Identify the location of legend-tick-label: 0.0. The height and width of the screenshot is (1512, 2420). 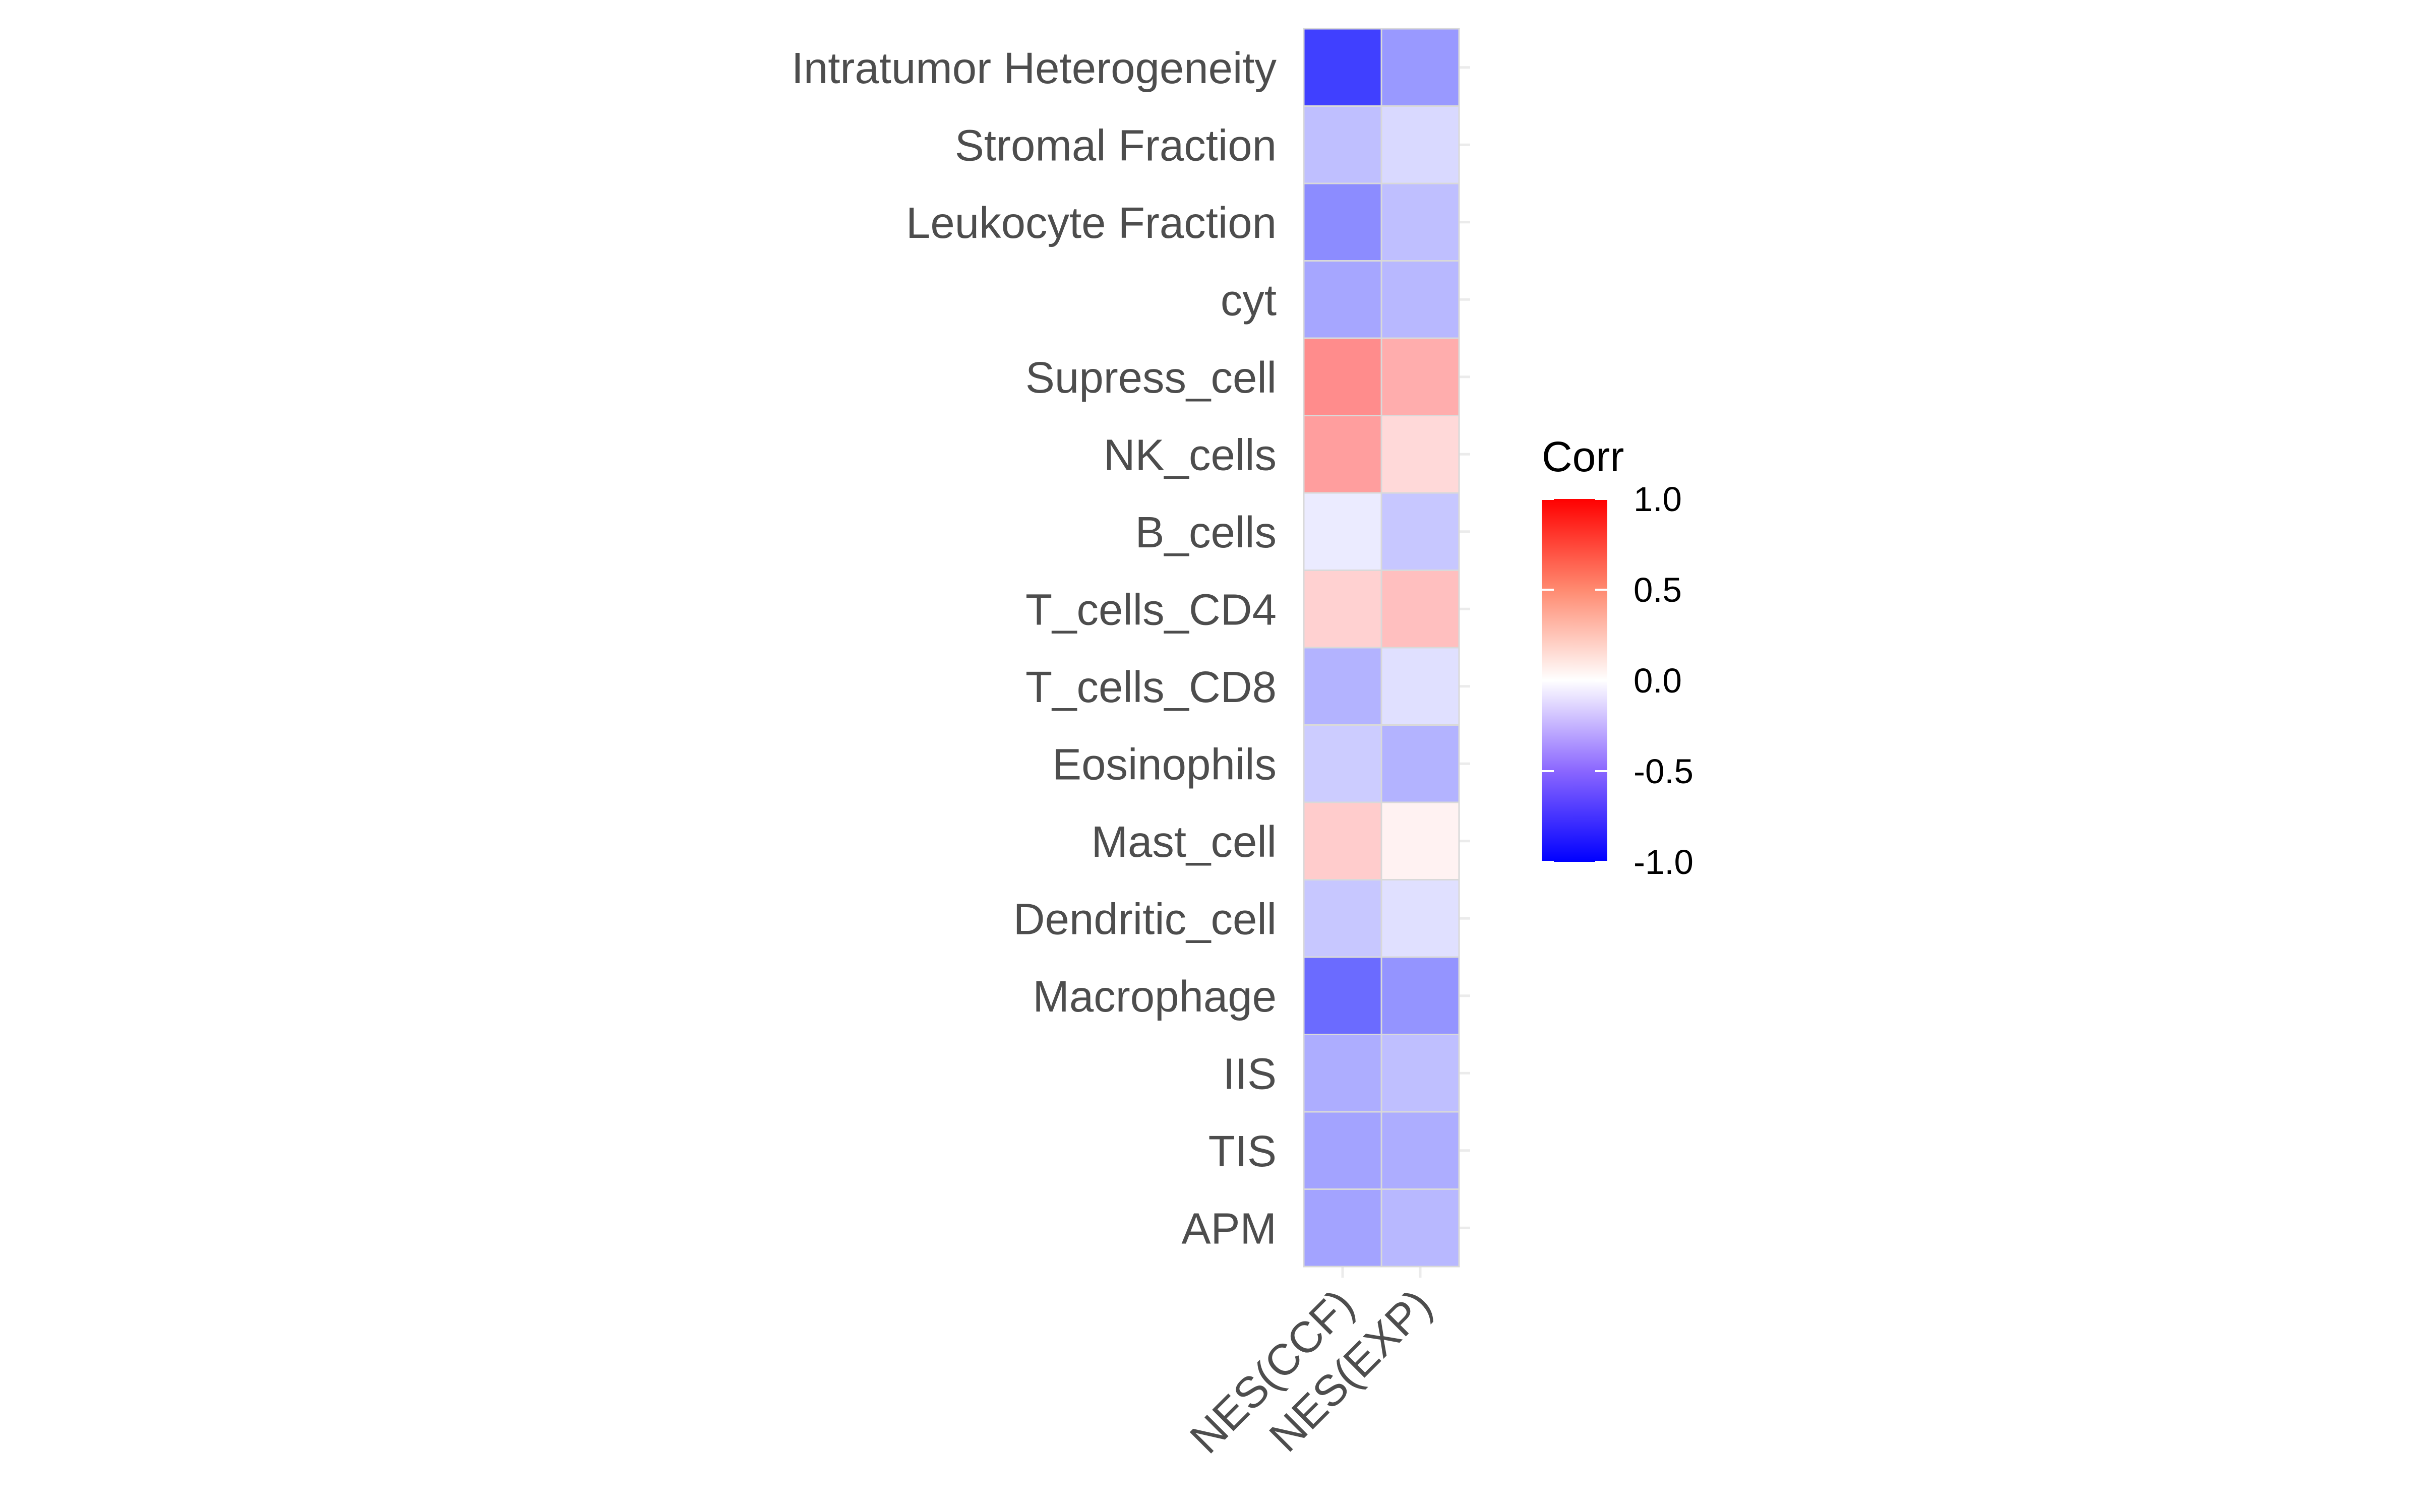
(1658, 680).